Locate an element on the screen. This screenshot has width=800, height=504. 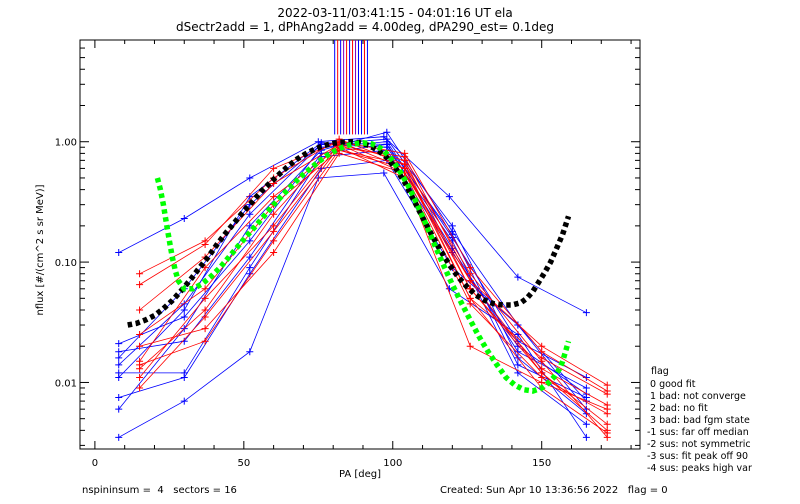
y-tick-label: 1.00 is located at coordinates (66, 143).